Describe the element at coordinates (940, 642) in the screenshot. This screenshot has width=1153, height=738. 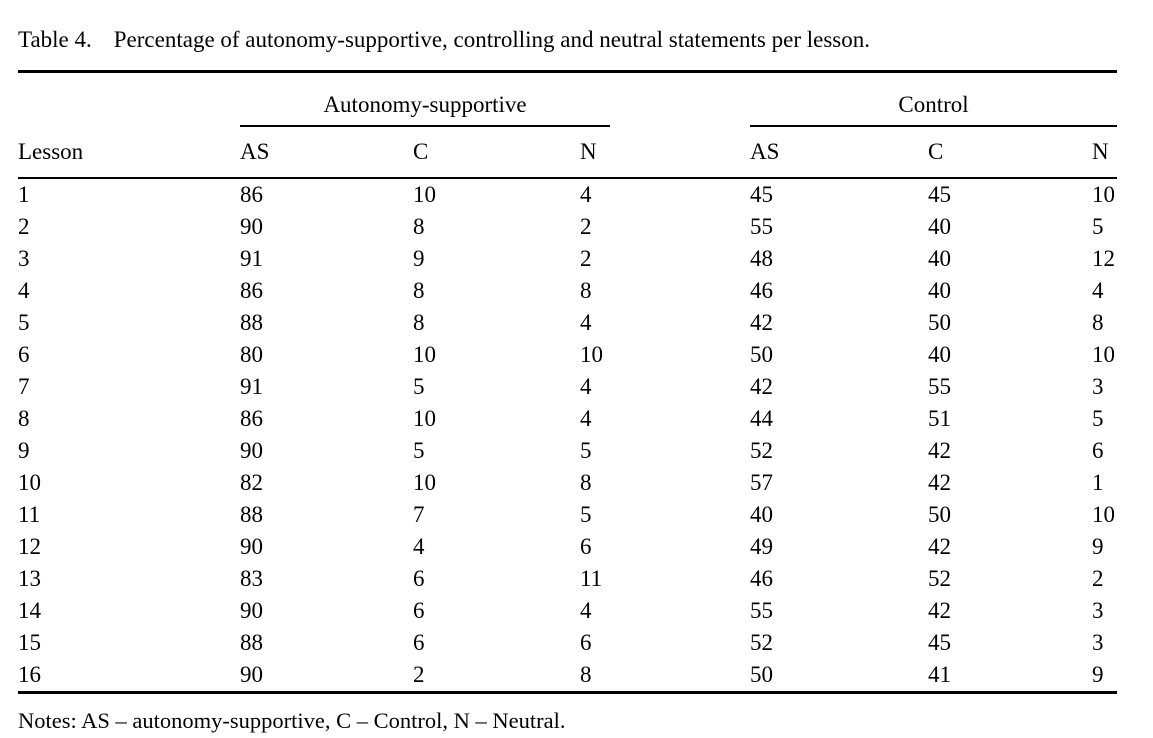
I see `cell-c-control: 45` at that location.